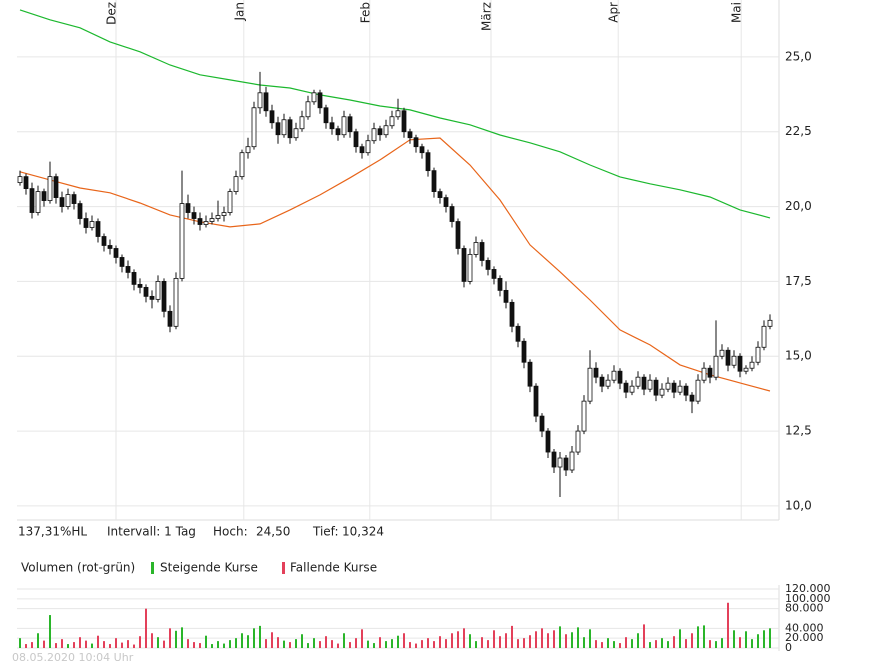 This screenshot has height=669, width=895. I want to click on x-tick-label: Mai, so click(737, 12).